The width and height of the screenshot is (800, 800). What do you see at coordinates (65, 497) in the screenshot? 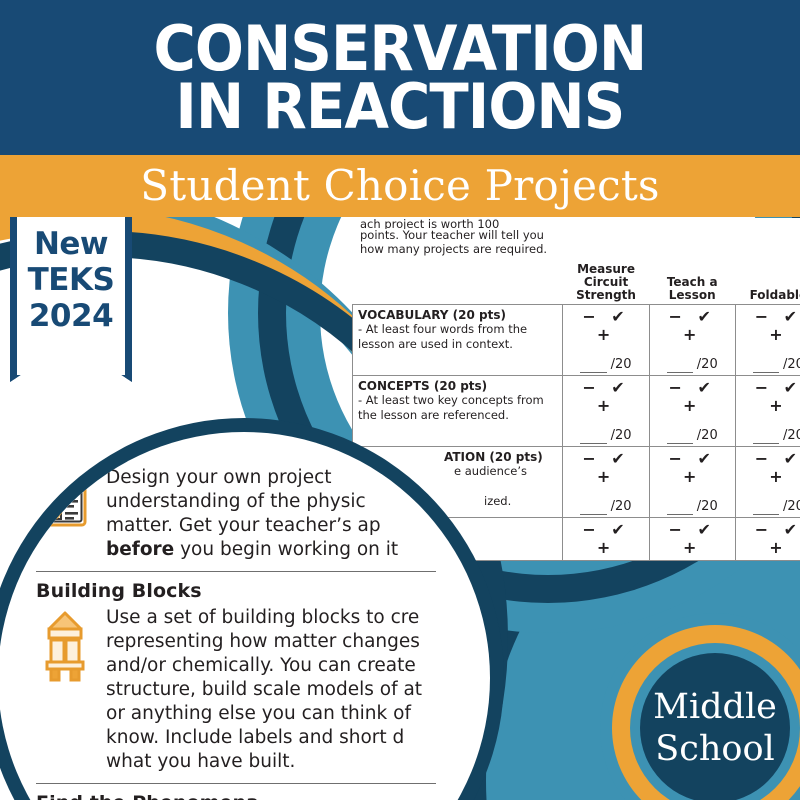
I see `clipboard-icon` at bounding box center [65, 497].